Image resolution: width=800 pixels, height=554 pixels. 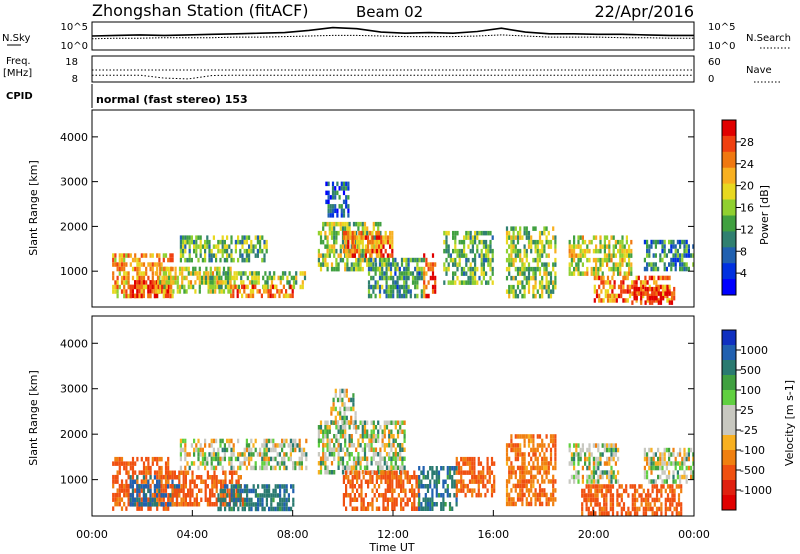 What do you see at coordinates (393, 534) in the screenshot?
I see `xtick-label: 12:00` at bounding box center [393, 534].